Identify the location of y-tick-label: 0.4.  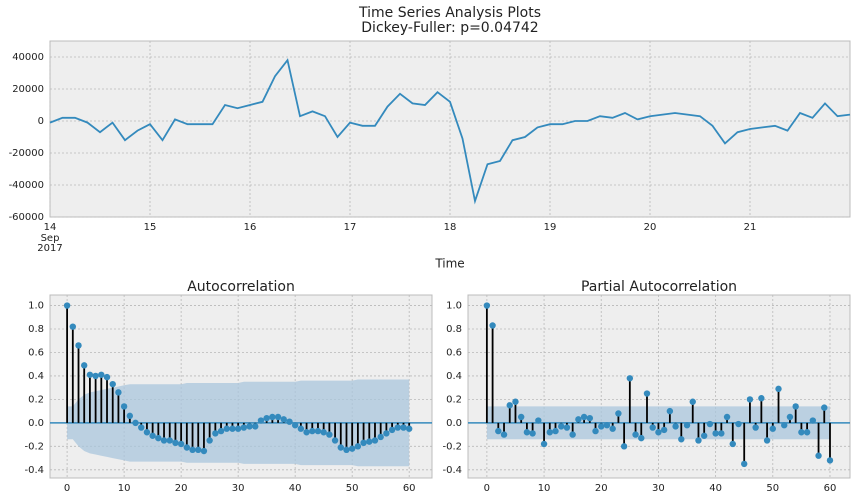
(36, 376).